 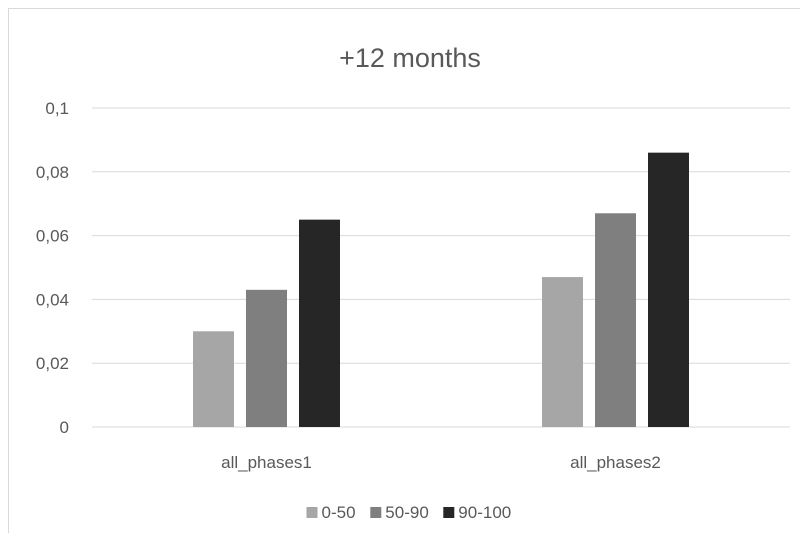 What do you see at coordinates (668, 289) in the screenshot?
I see `bar-90-100-all_phases2` at bounding box center [668, 289].